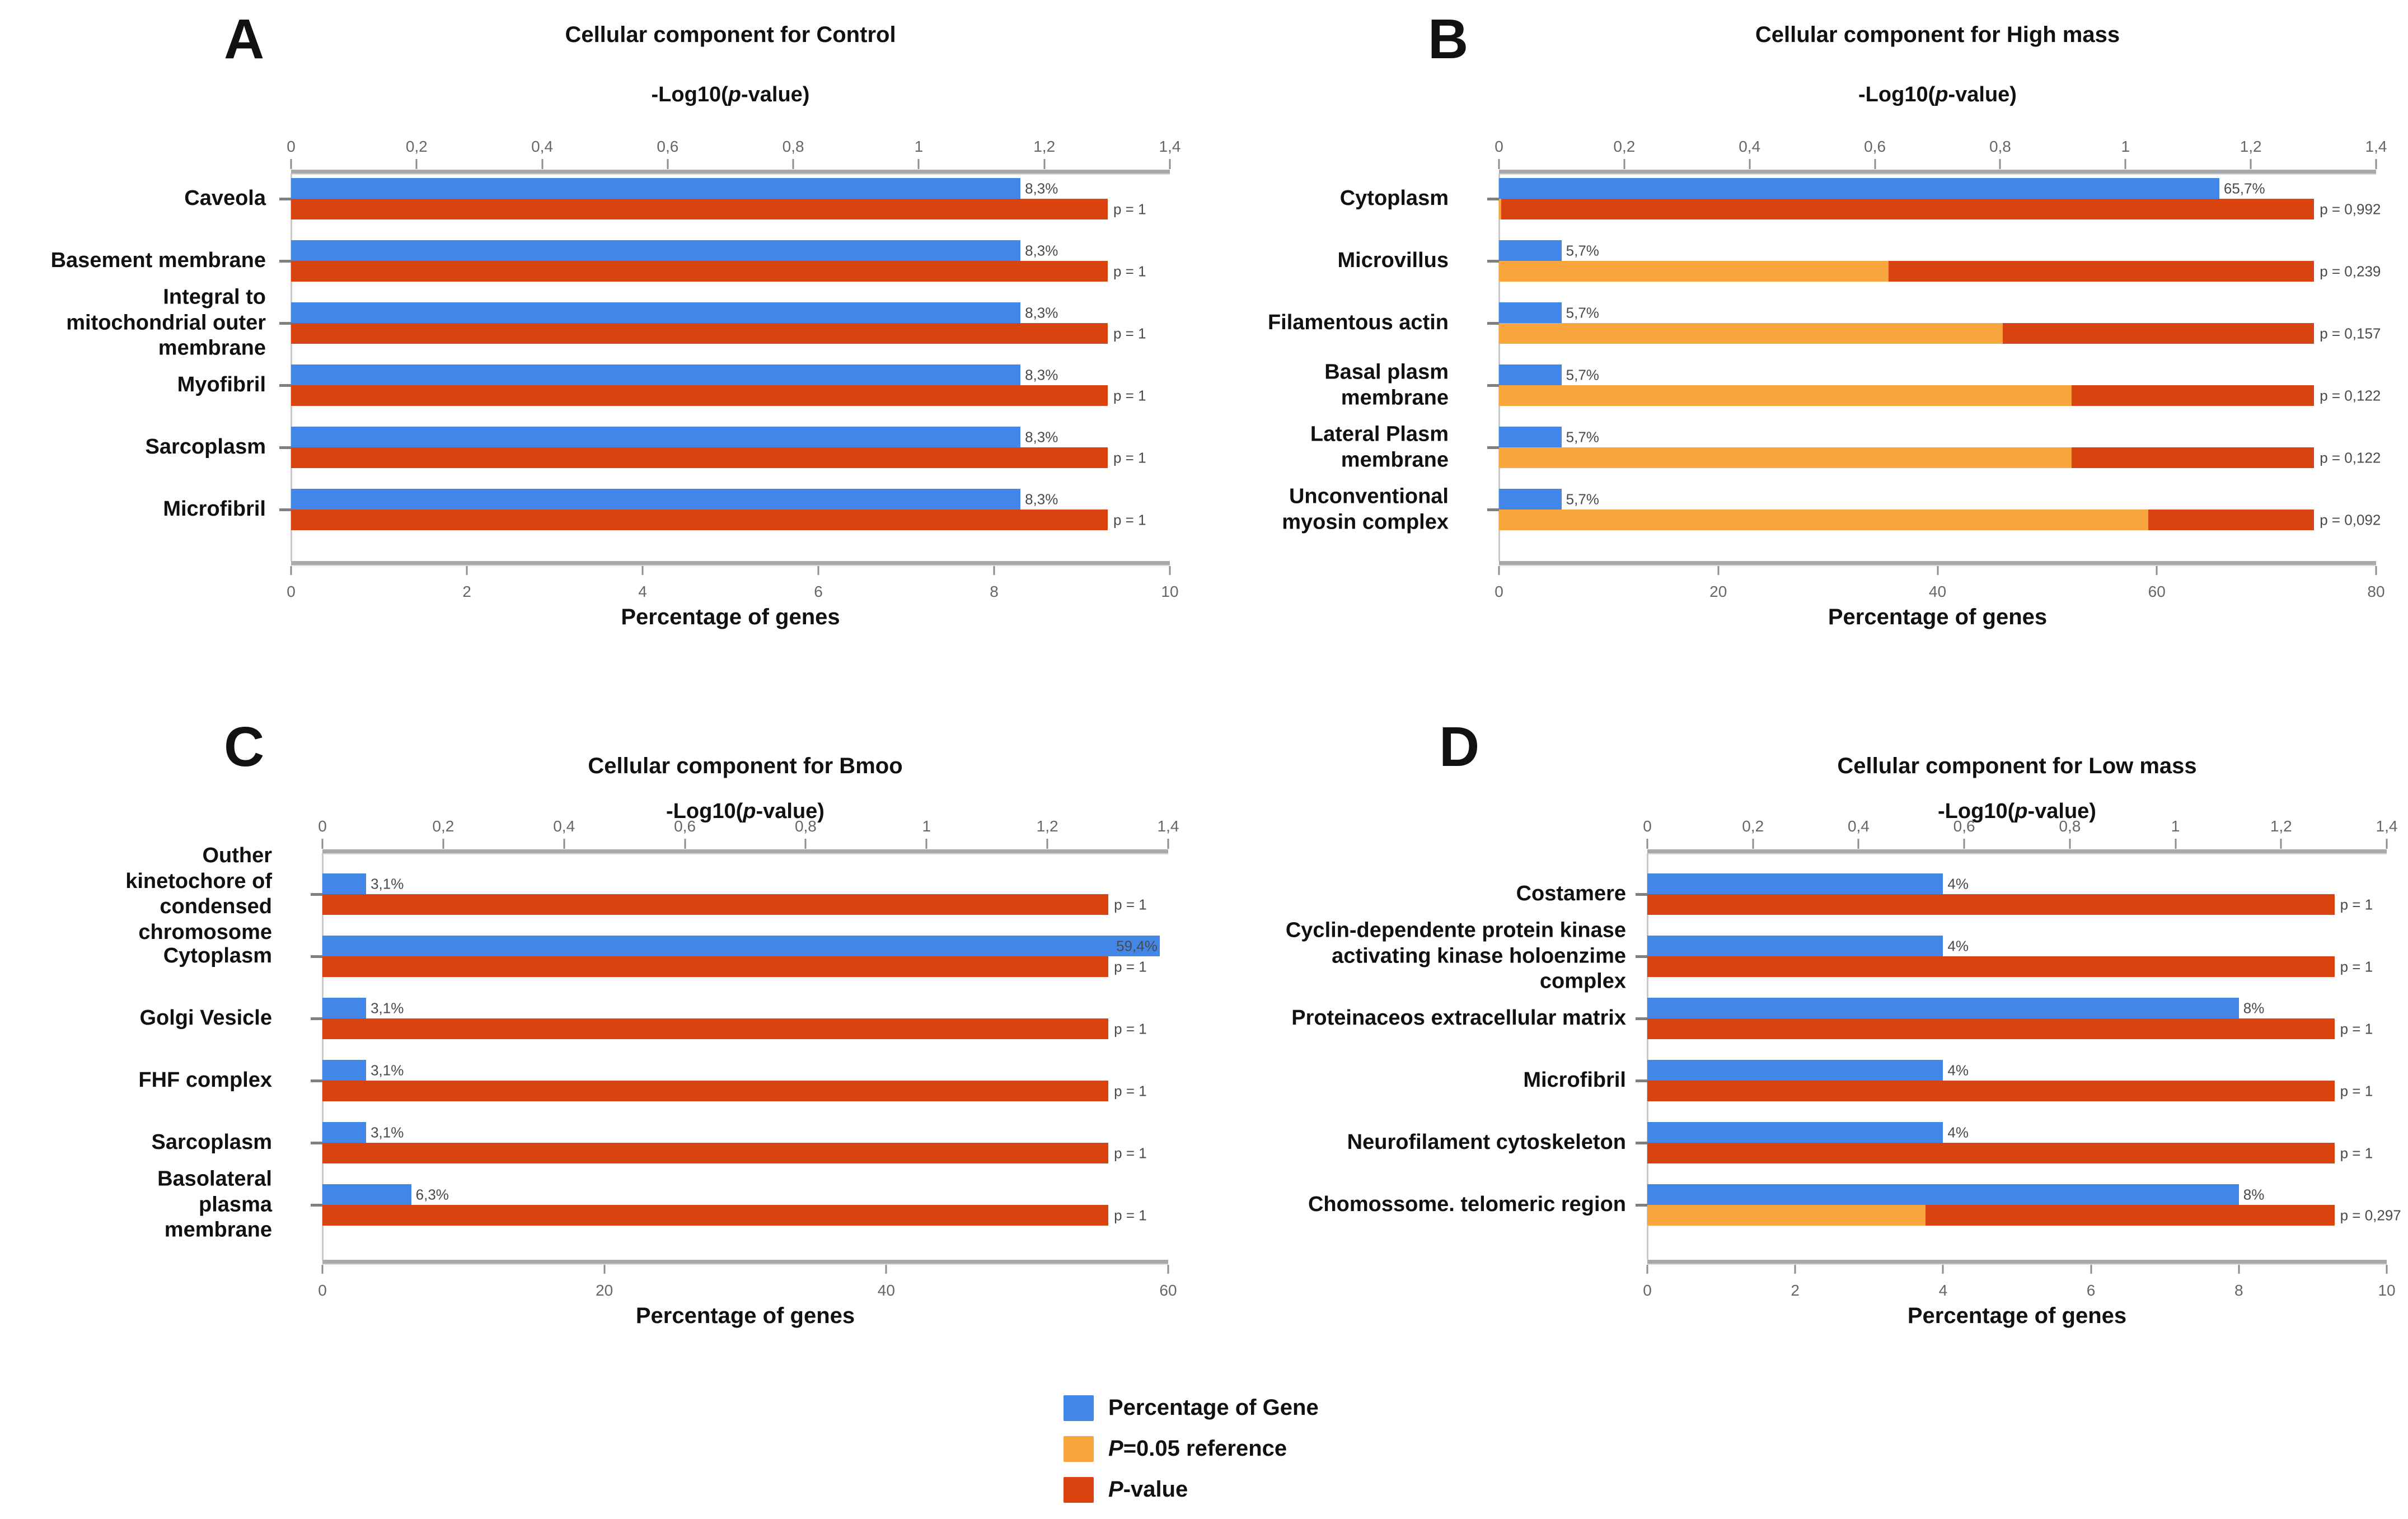  I want to click on panel-title: Cellular component for Bmoo, so click(745, 766).